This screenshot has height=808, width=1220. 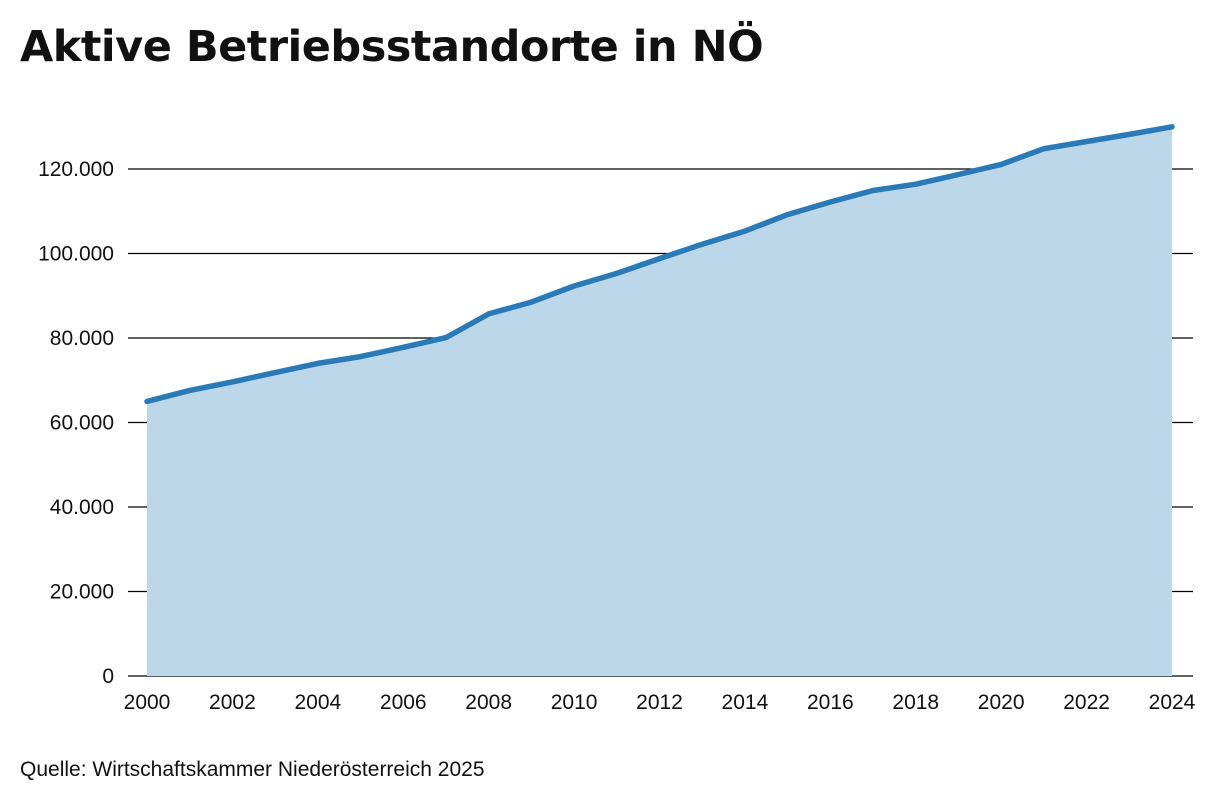 What do you see at coordinates (1086, 702) in the screenshot?
I see `x-tick-label: 2022` at bounding box center [1086, 702].